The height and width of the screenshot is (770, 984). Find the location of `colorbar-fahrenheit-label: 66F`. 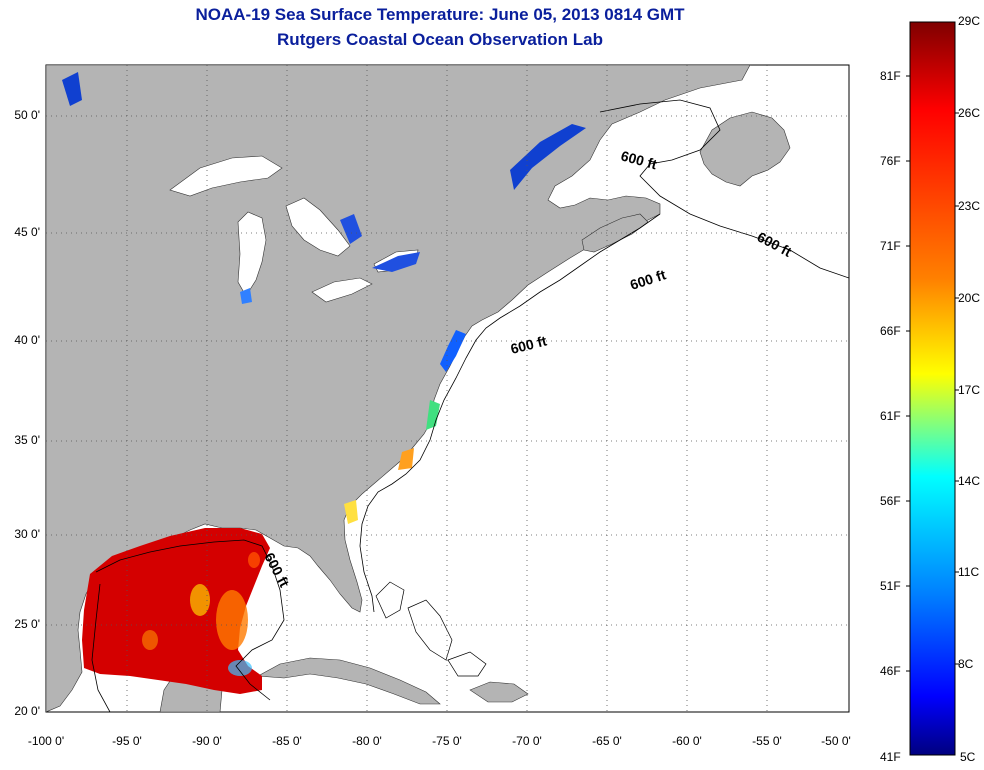

colorbar-fahrenheit-label: 66F is located at coordinates (890, 331).